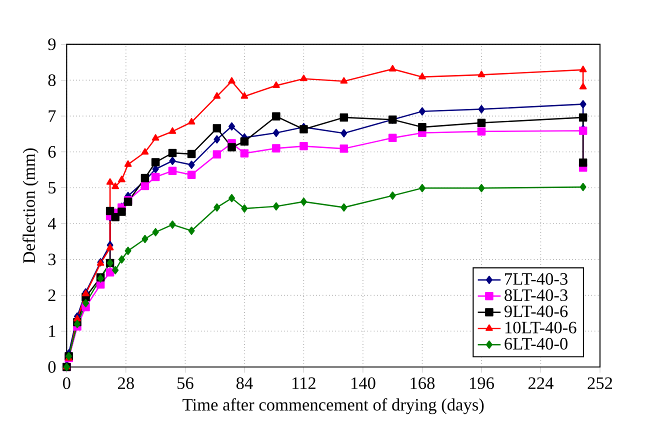 The height and width of the screenshot is (427, 646). I want to click on x-tick-label: 168, so click(422, 383).